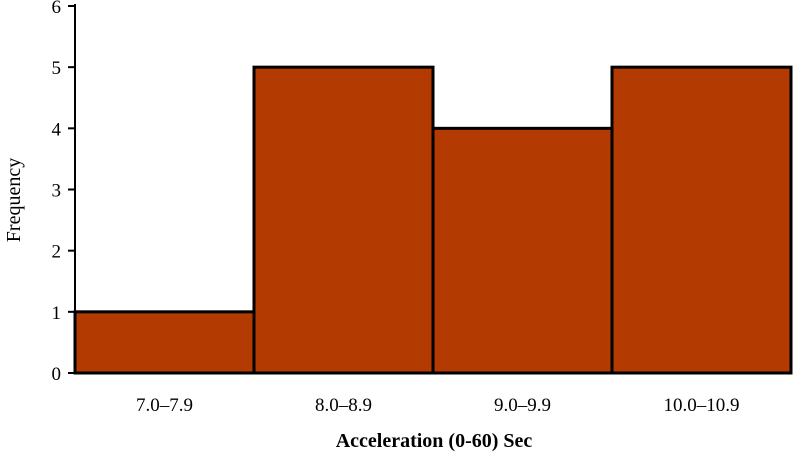 The height and width of the screenshot is (453, 795). What do you see at coordinates (57, 313) in the screenshot?
I see `y-tick-label: 1` at bounding box center [57, 313].